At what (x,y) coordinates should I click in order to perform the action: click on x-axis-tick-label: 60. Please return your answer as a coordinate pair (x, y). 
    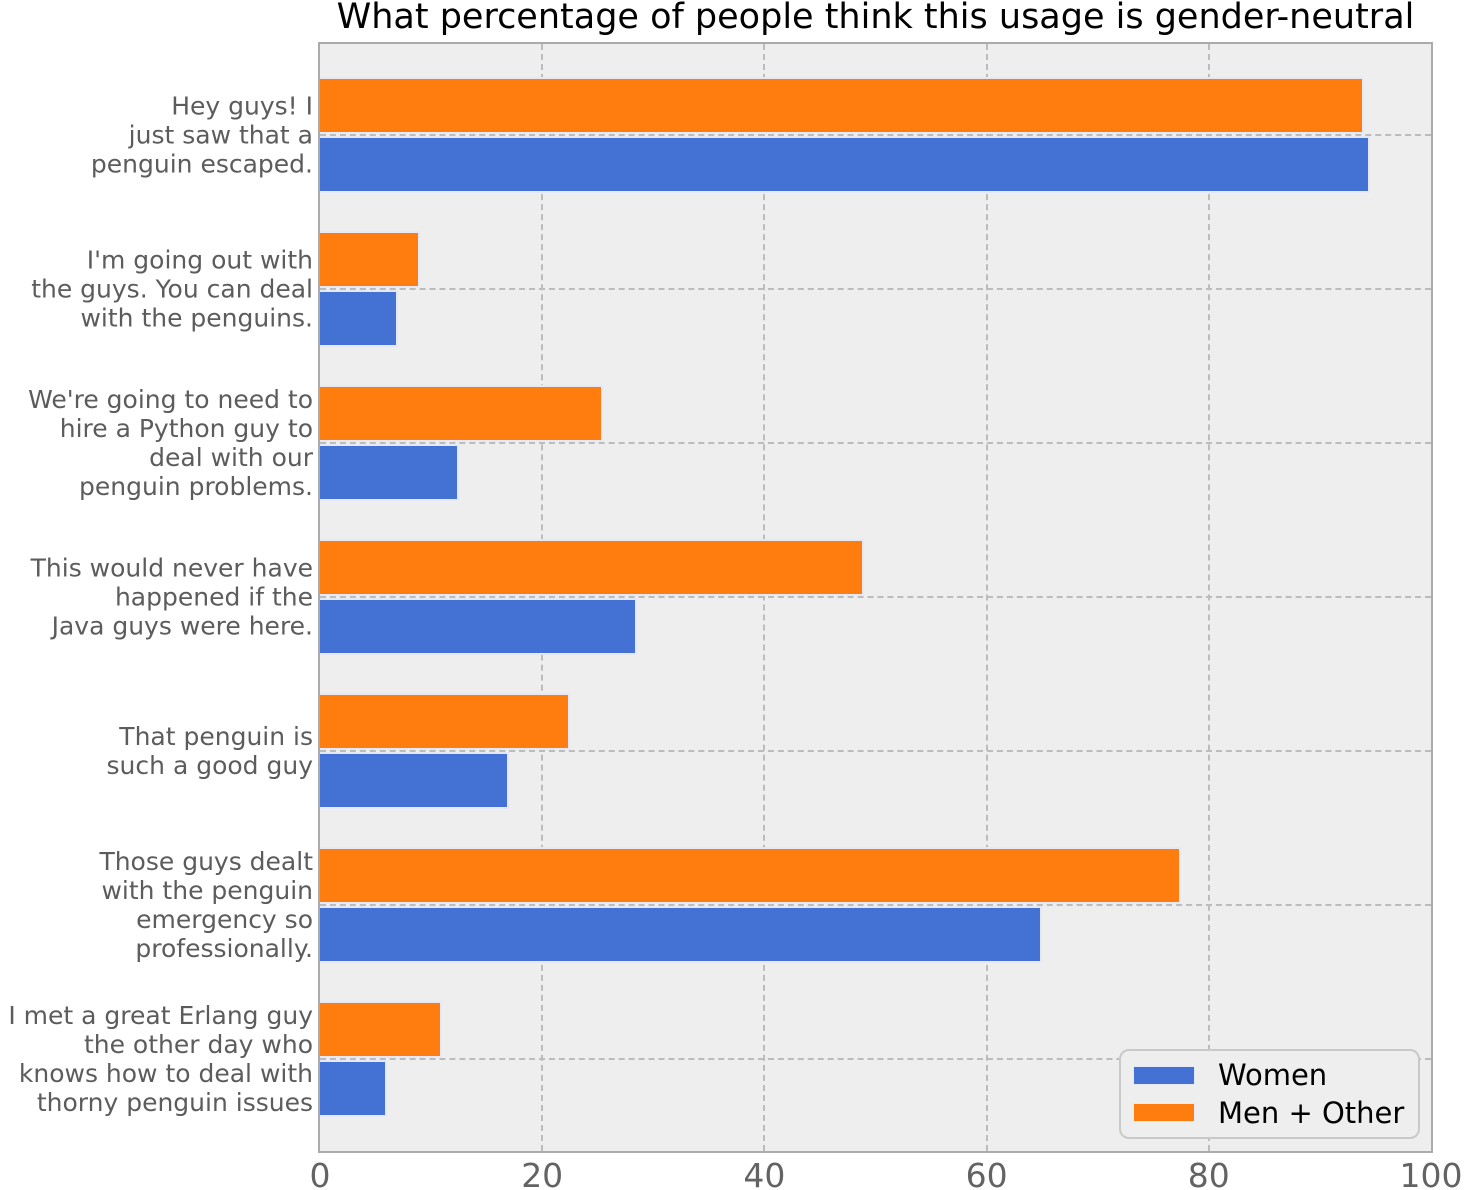
    Looking at the image, I should click on (986, 1173).